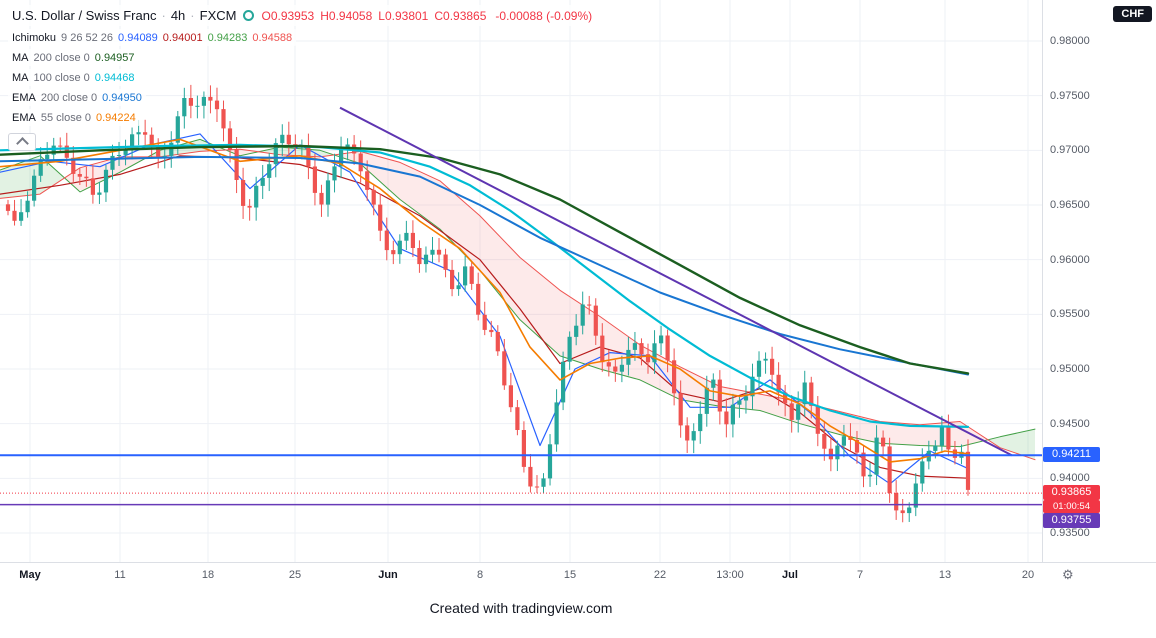 This screenshot has height=638, width=1156. What do you see at coordinates (578, 575) in the screenshot?
I see `time-axis: ⚙ May 11 18 25 Jun 8 15 22 13:00 Jul 7 13 20` at bounding box center [578, 575].